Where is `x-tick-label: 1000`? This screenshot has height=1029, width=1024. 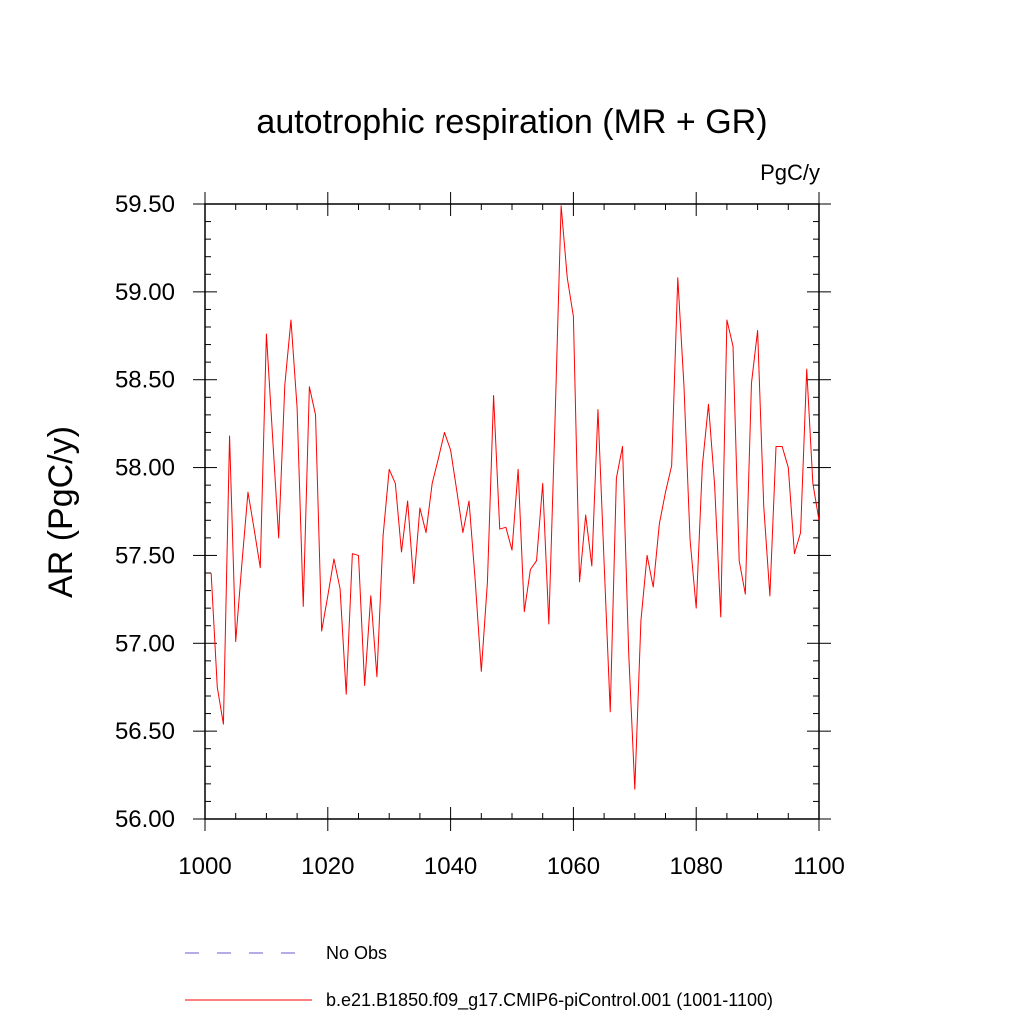
x-tick-label: 1000 is located at coordinates (204, 866).